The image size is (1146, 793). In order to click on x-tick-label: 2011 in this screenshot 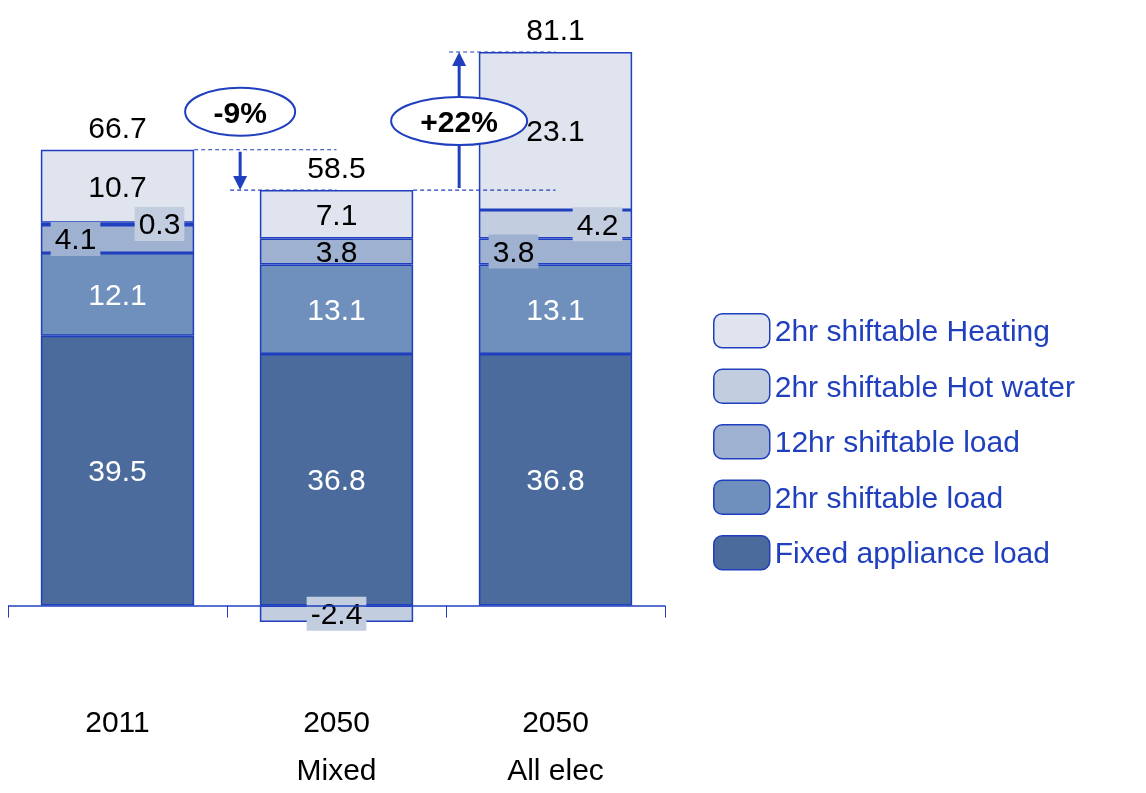, I will do `click(117, 721)`.